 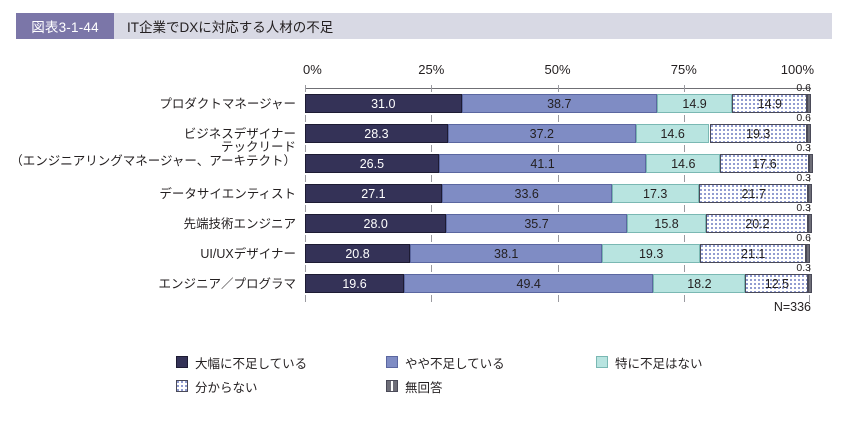 What do you see at coordinates (655, 193) in the screenshot?
I see `bar-segment-2: 17.3` at bounding box center [655, 193].